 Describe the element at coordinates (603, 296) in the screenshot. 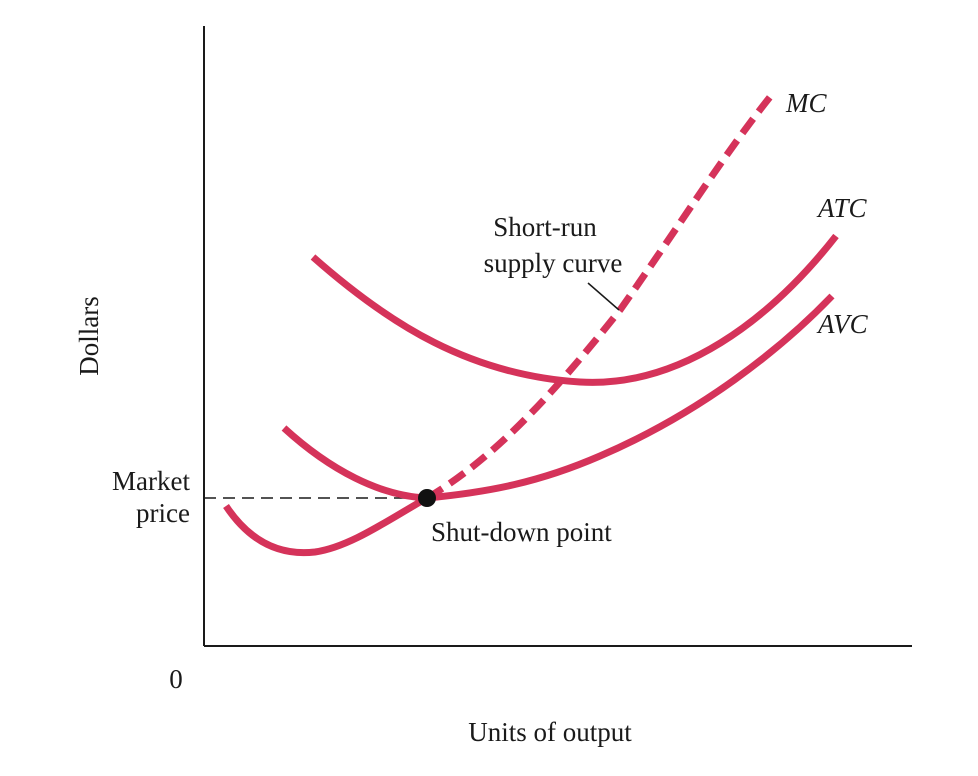

I see `supply-curve-leader` at that location.